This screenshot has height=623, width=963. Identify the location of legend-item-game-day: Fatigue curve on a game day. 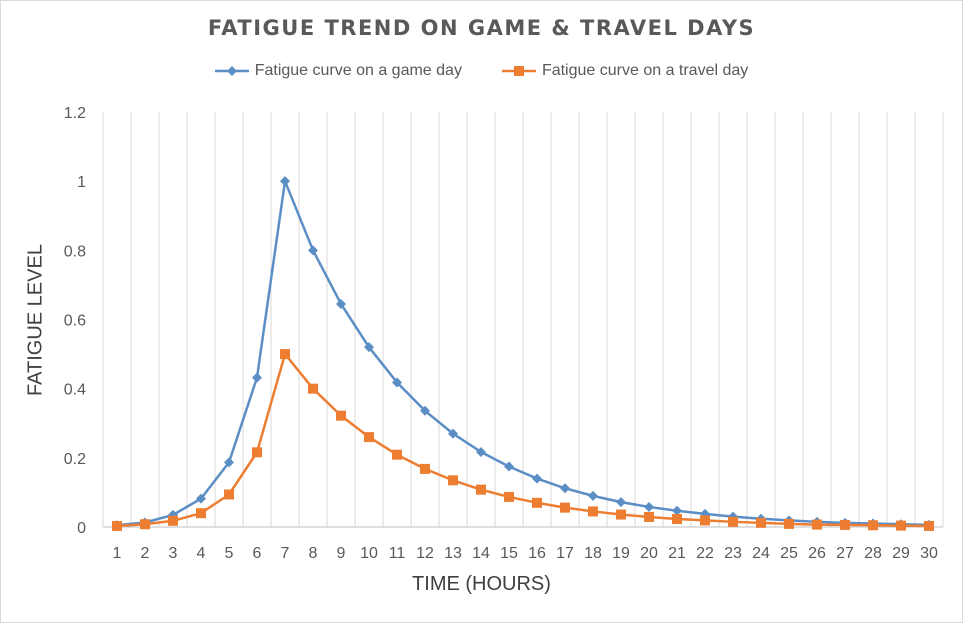
(338, 71).